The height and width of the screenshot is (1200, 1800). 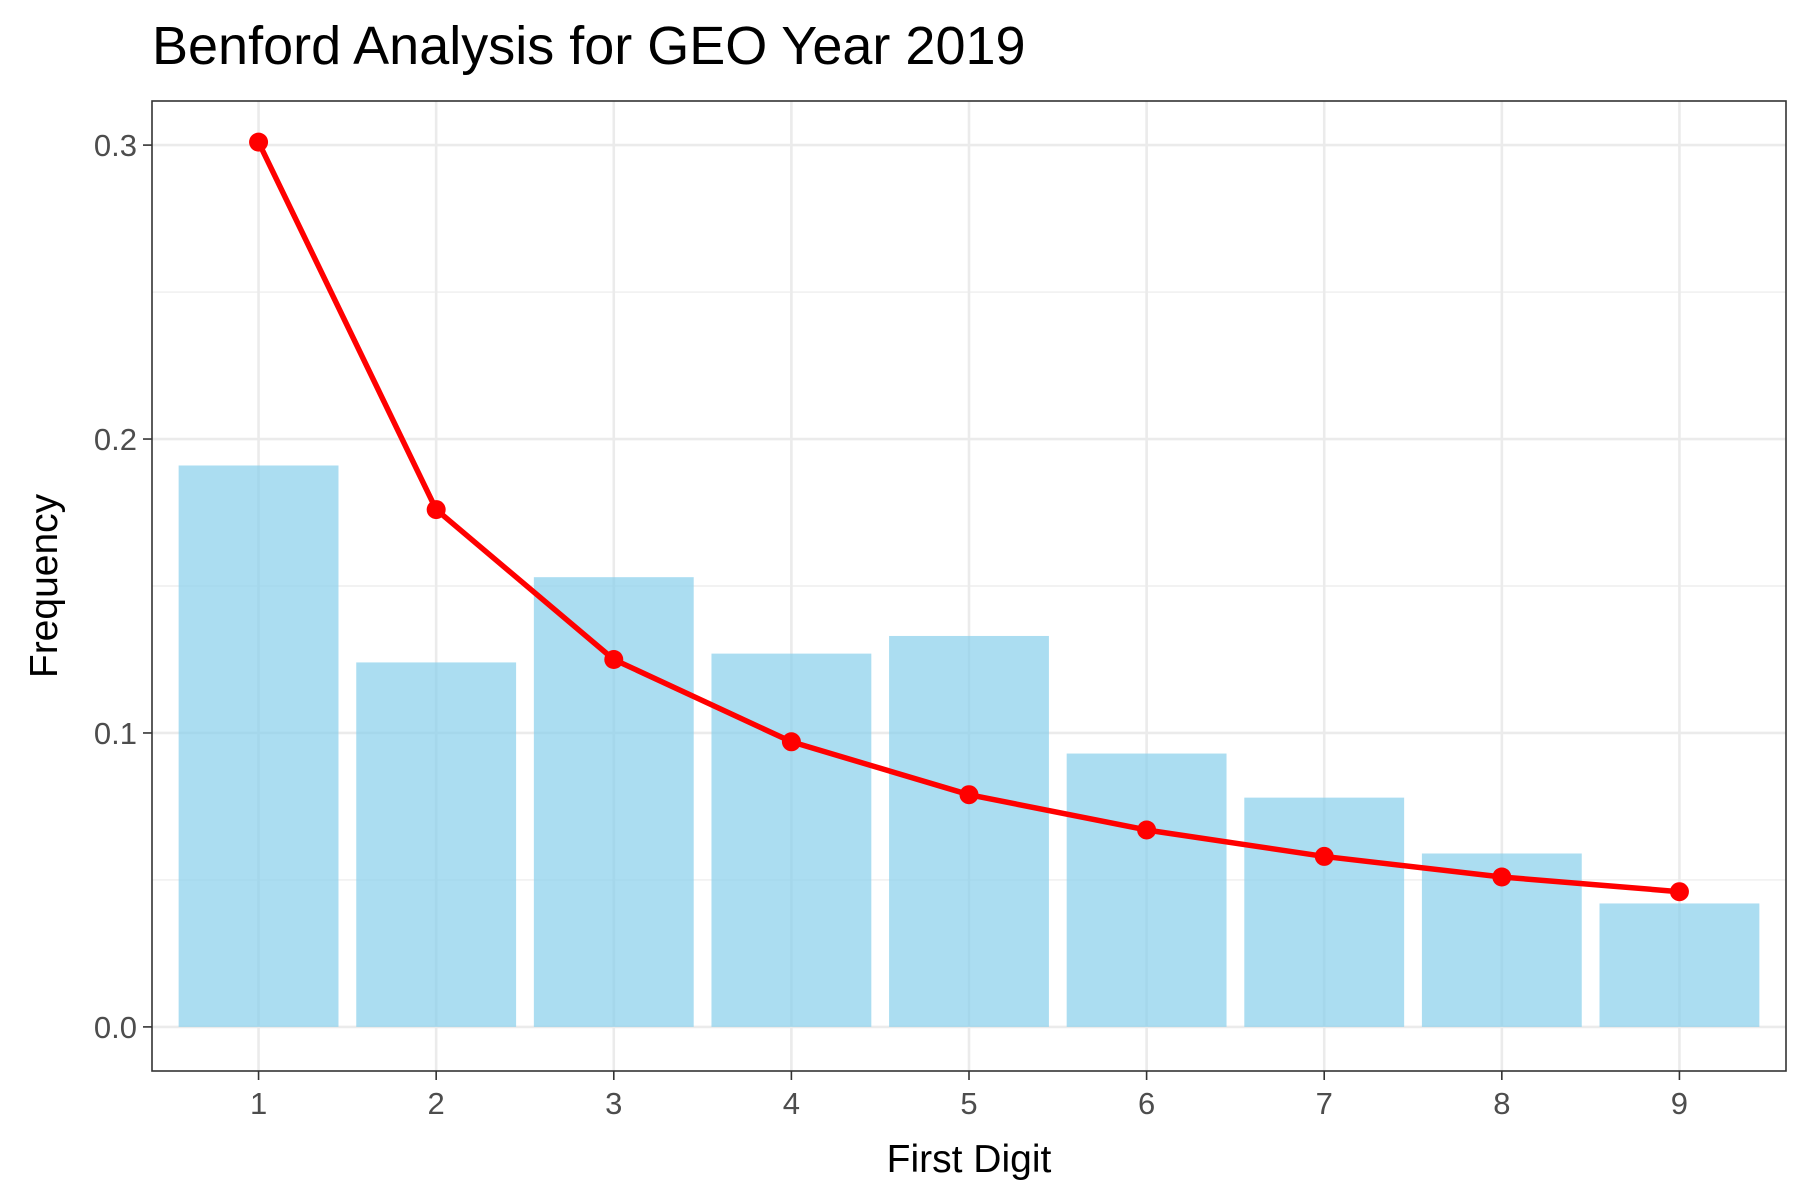 I want to click on x-tick-label: 7, so click(x=1324, y=1103).